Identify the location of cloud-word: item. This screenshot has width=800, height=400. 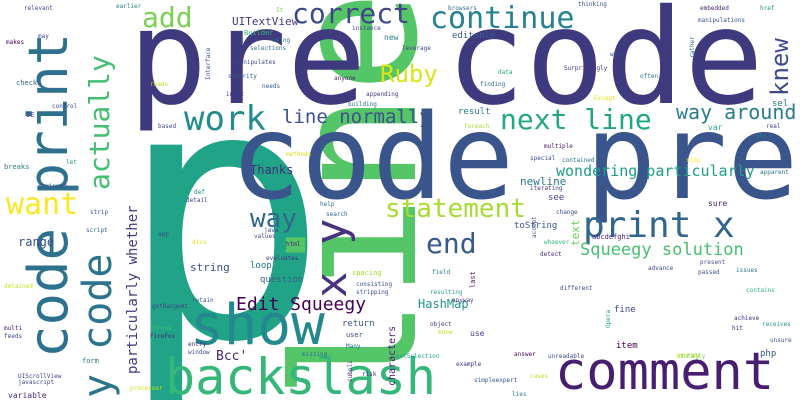
(627, 346).